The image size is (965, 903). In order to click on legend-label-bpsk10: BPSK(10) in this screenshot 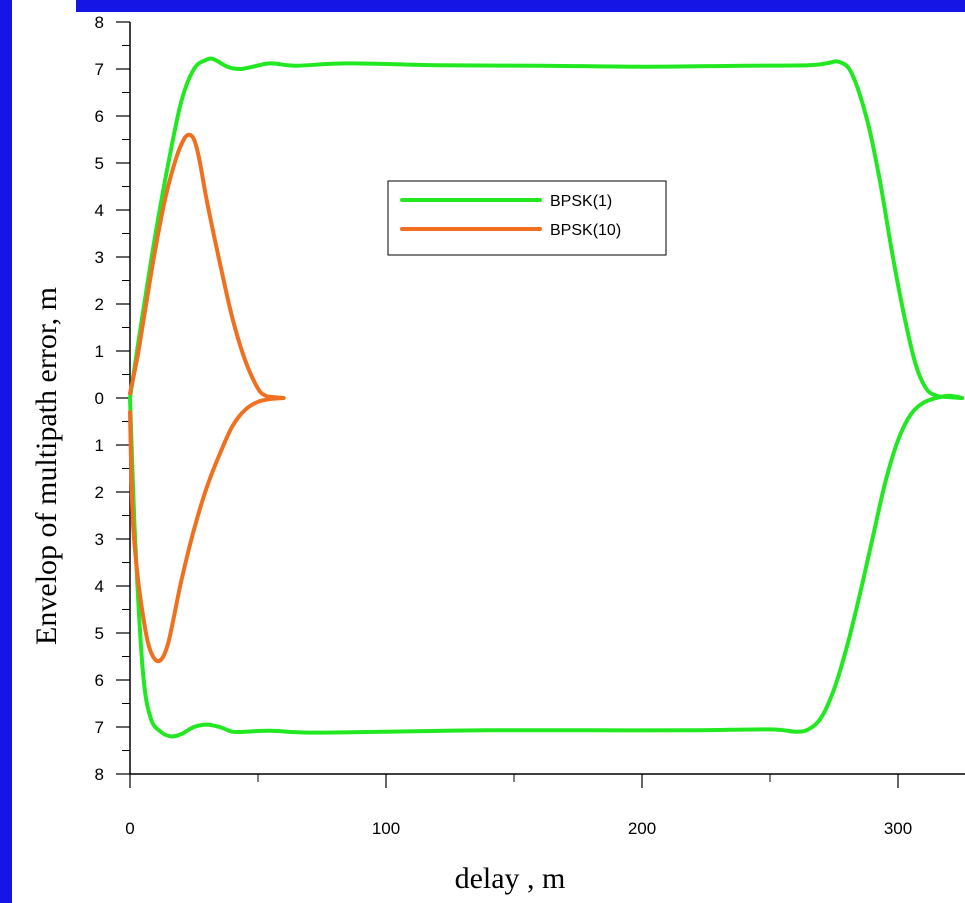, I will do `click(585, 230)`.